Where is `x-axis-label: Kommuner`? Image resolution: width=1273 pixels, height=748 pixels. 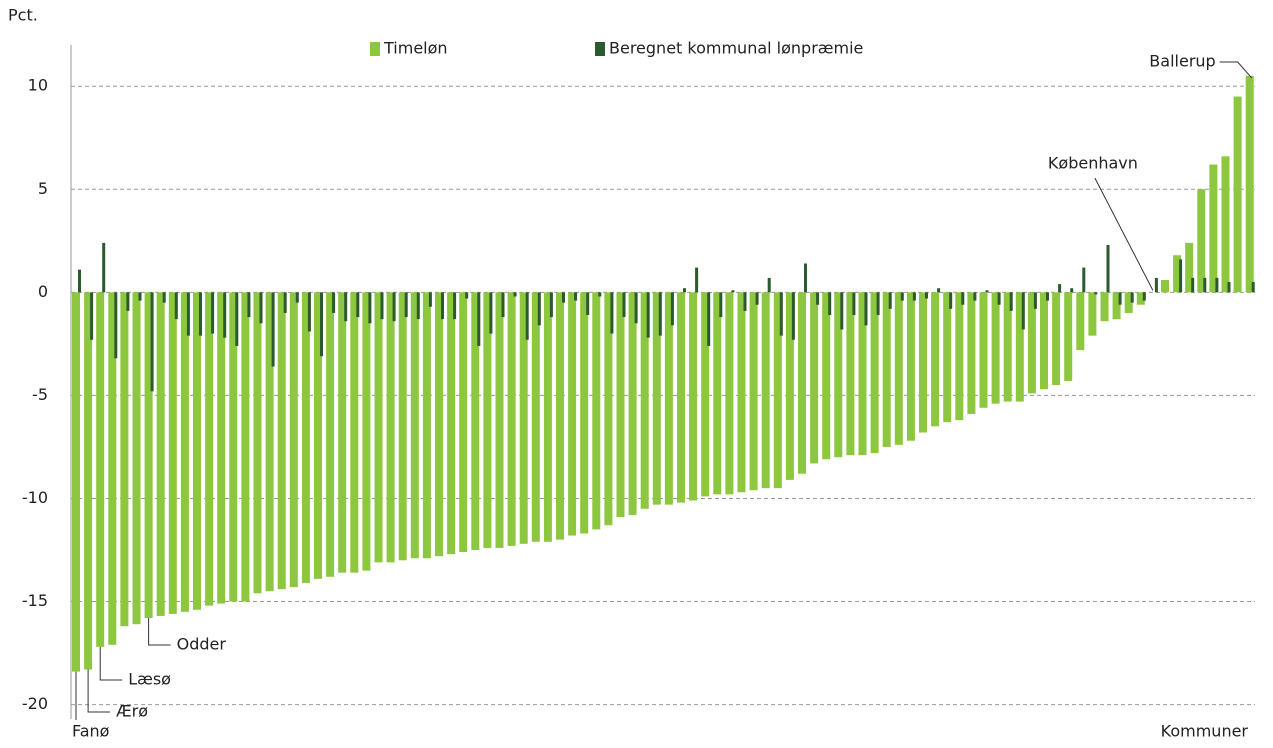 x-axis-label: Kommuner is located at coordinates (1205, 731).